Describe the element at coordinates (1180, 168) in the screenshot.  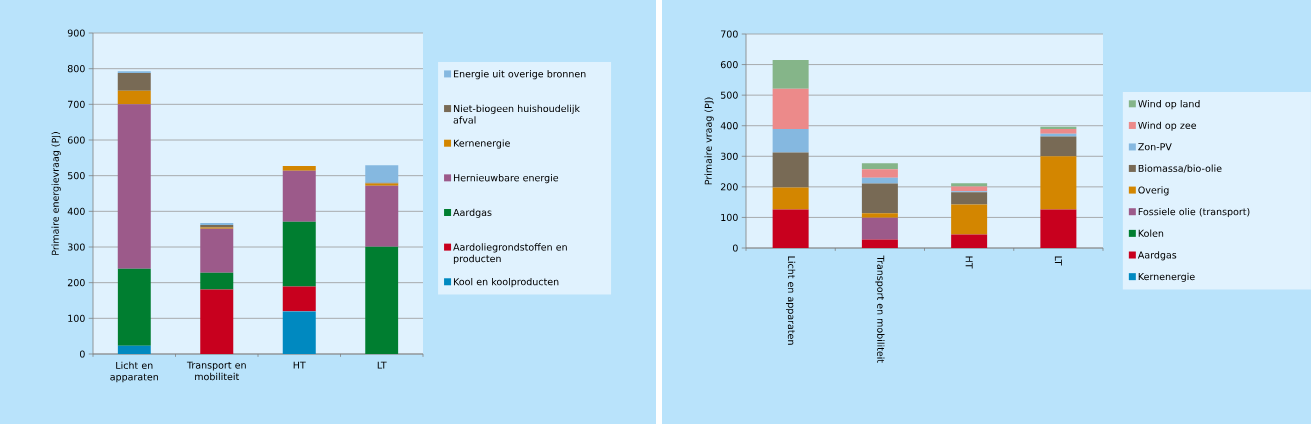
I see `legend-label: Biomassa/bio-olie` at that location.